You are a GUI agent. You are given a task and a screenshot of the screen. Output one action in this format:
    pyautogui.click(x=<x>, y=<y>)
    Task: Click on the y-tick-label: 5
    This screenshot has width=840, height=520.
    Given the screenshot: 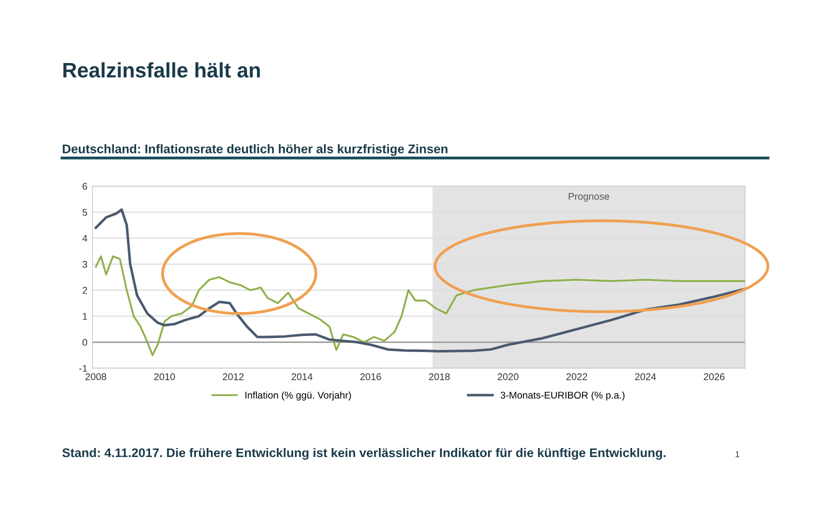 What is the action you would take?
    pyautogui.click(x=85, y=212)
    